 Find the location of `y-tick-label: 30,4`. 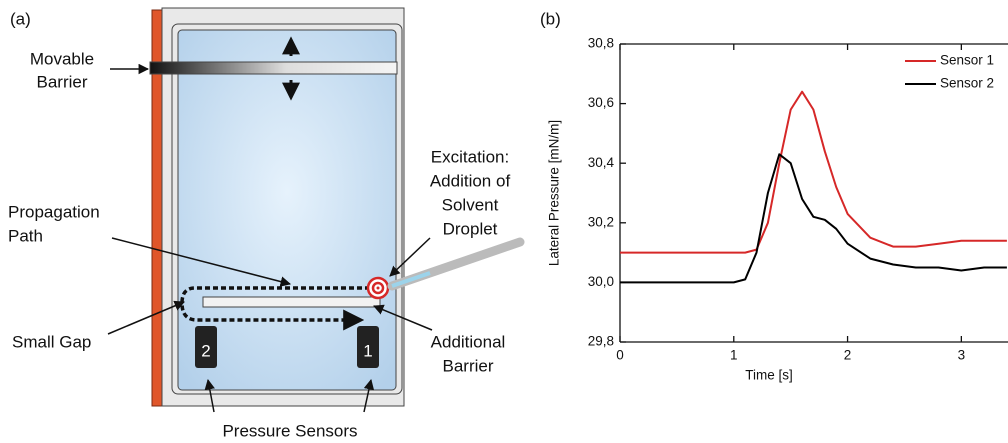

y-tick-label: 30,4 is located at coordinates (601, 162).